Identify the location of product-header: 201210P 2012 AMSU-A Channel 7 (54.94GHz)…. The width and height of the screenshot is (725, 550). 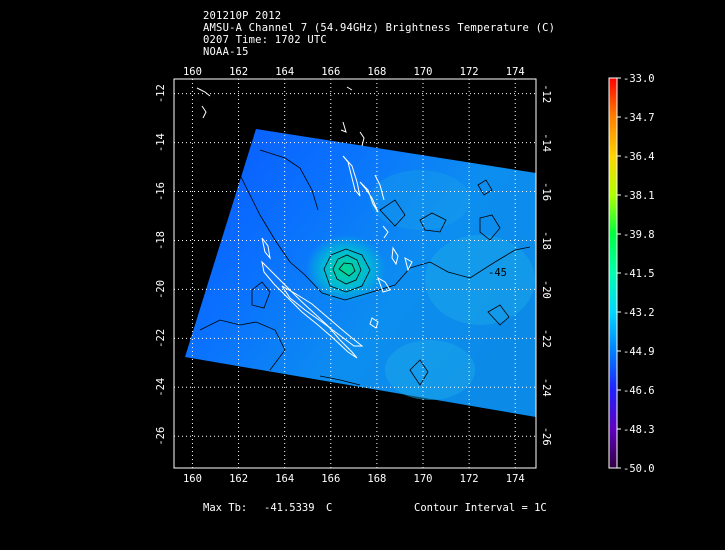
(379, 34).